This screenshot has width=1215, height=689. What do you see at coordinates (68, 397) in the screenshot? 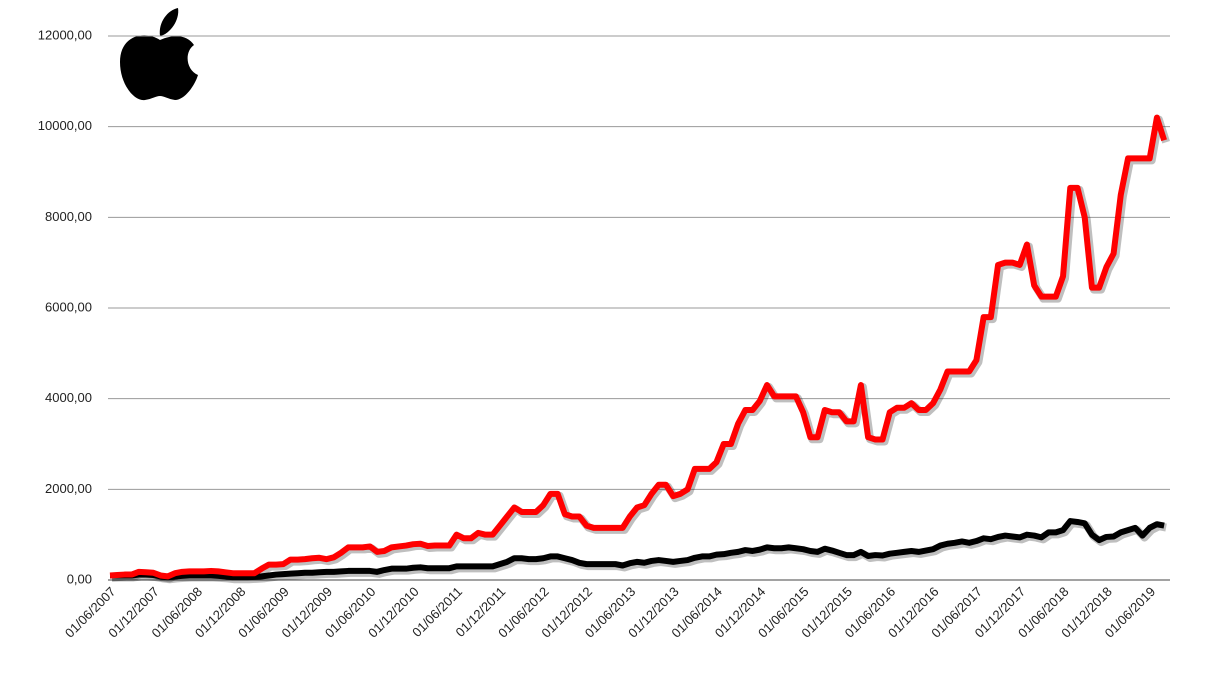
I see `y-tick-label: 4000,00` at bounding box center [68, 397].